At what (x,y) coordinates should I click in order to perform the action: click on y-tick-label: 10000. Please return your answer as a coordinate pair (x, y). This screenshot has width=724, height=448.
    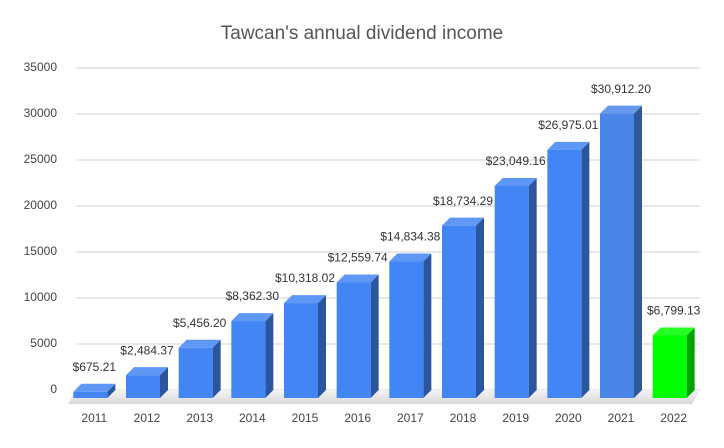
    Looking at the image, I should click on (41, 297).